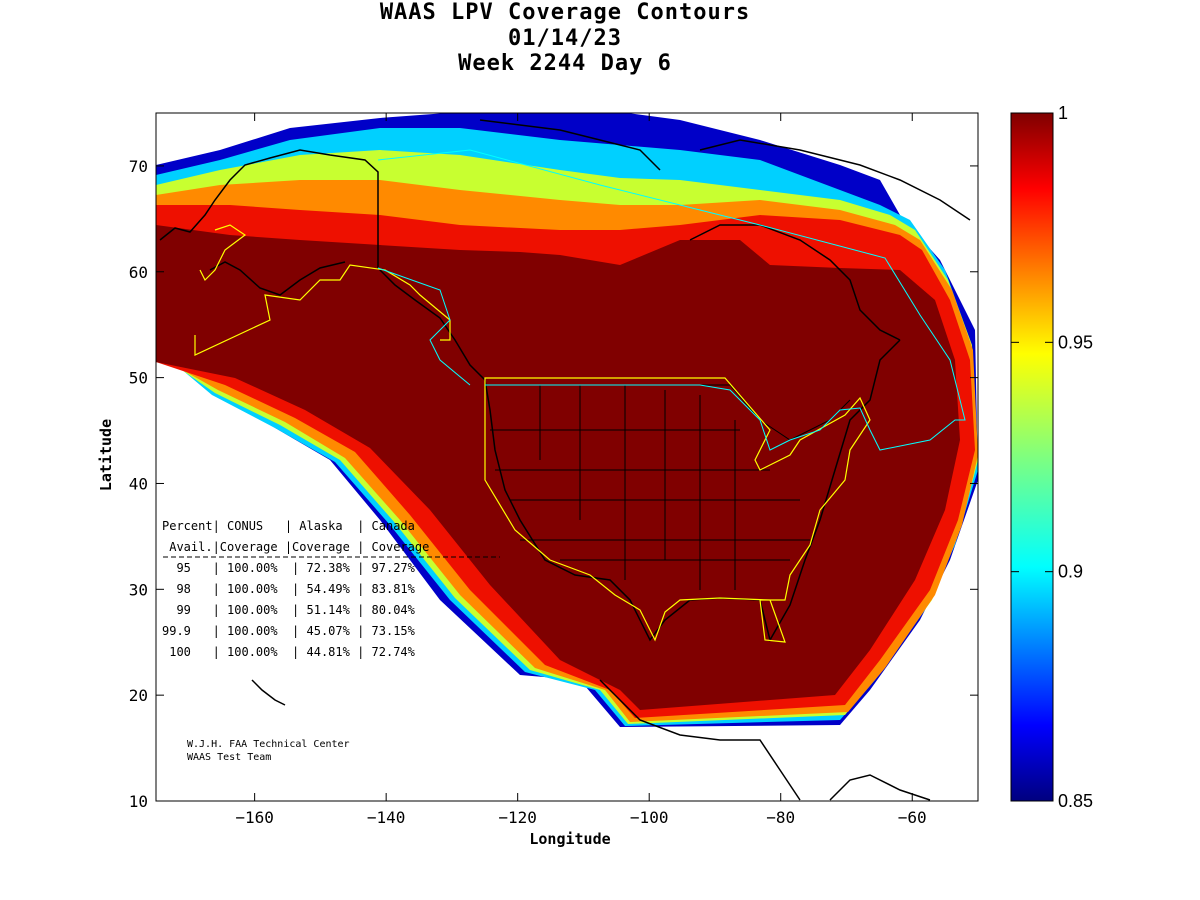 The image size is (1200, 900). I want to click on colorbar: 1 0.95 0.9 0.85, so click(1051, 457).